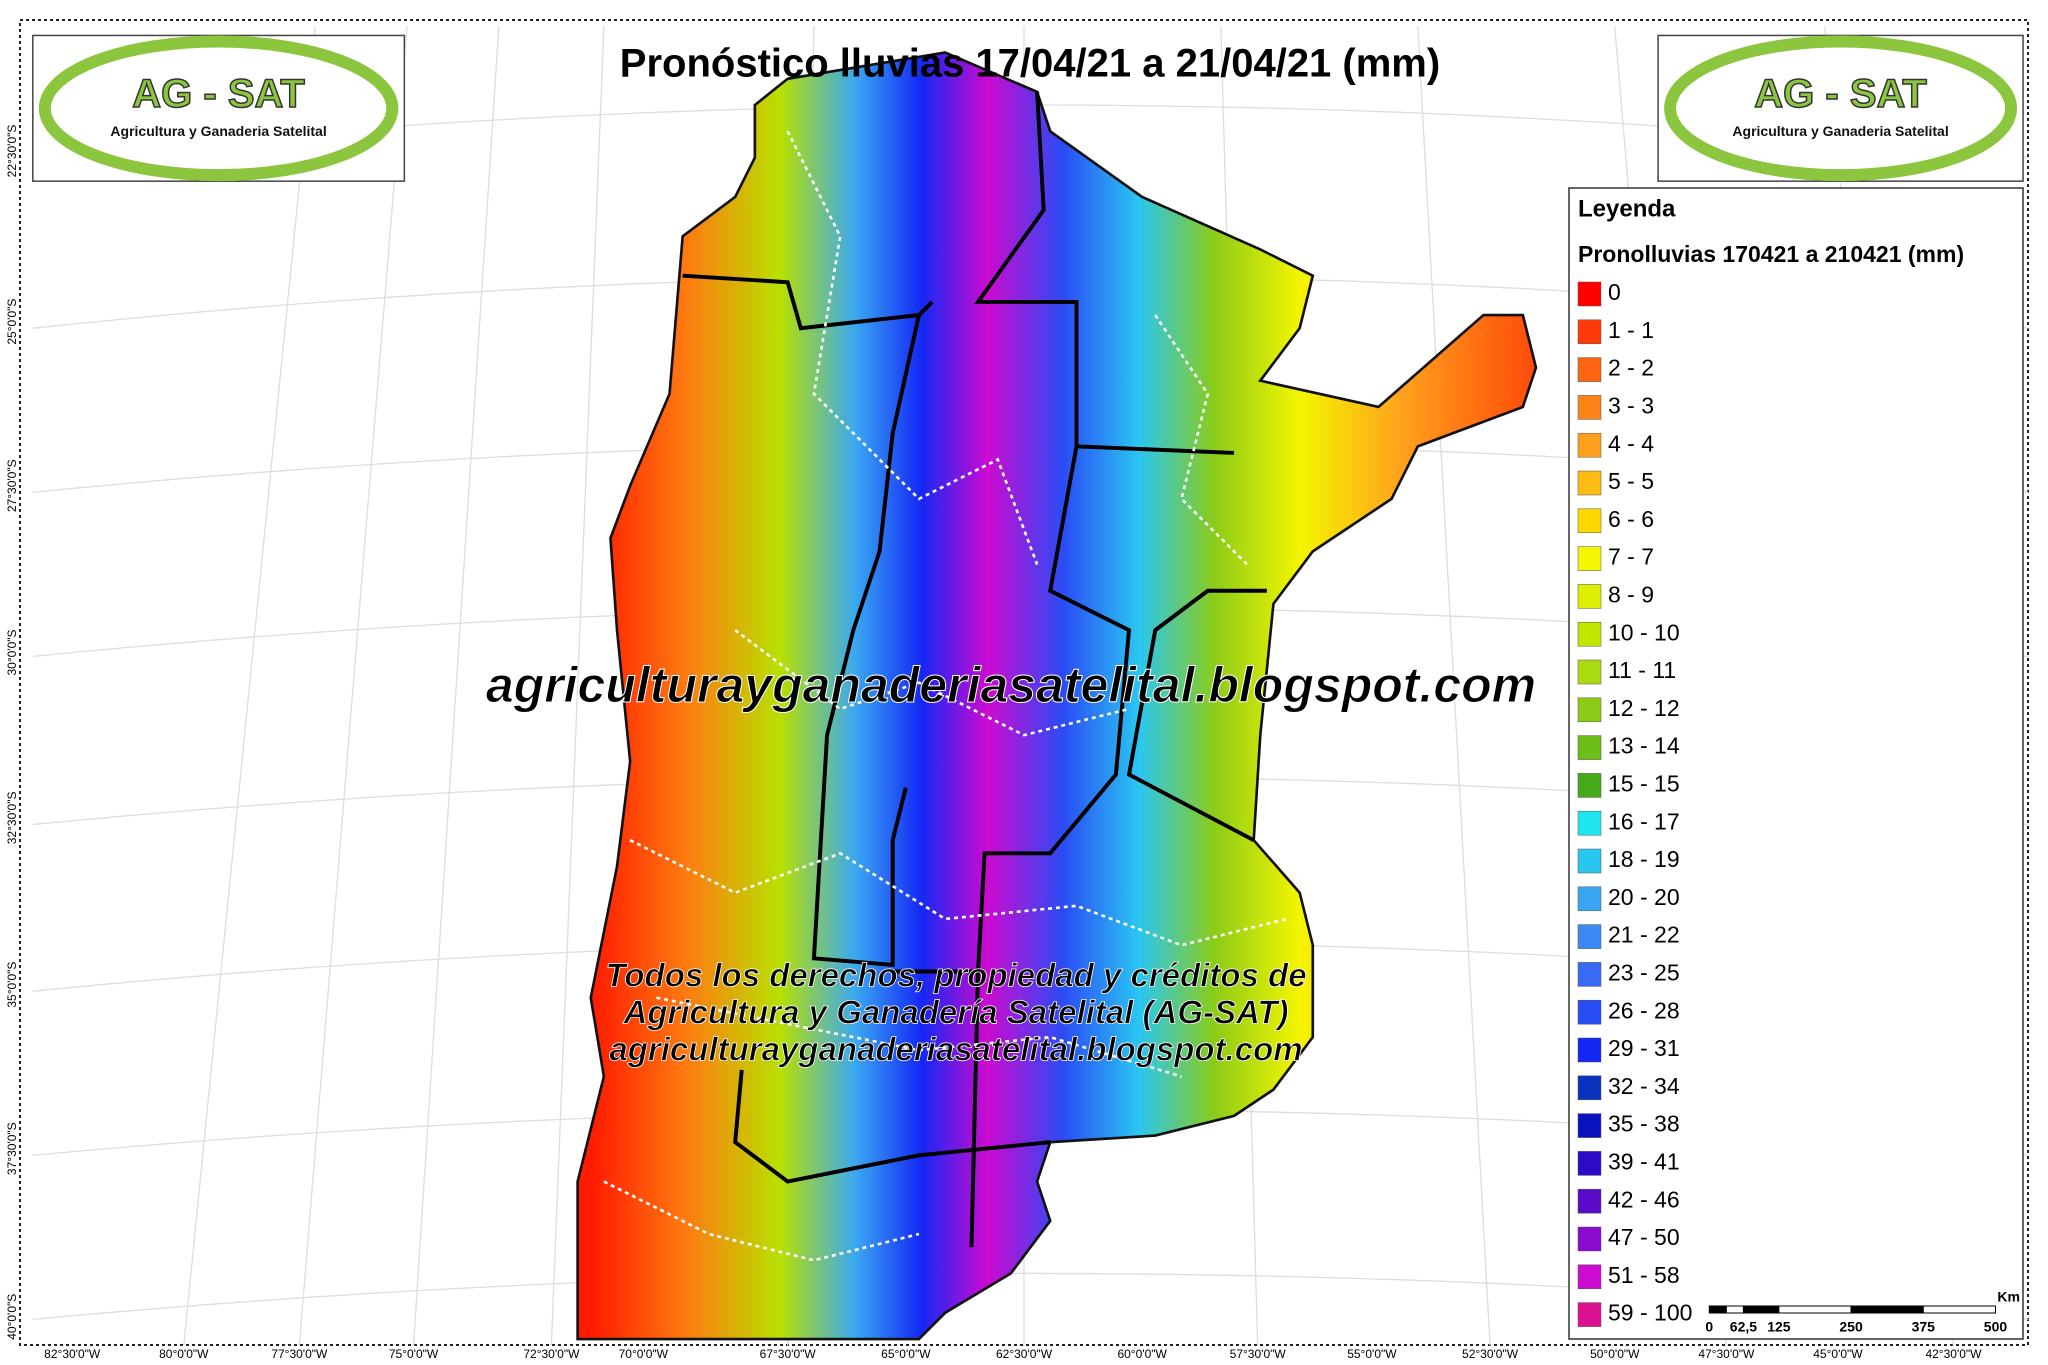 Image resolution: width=2048 pixels, height=1365 pixels. I want to click on scale-label: 250, so click(1851, 1327).